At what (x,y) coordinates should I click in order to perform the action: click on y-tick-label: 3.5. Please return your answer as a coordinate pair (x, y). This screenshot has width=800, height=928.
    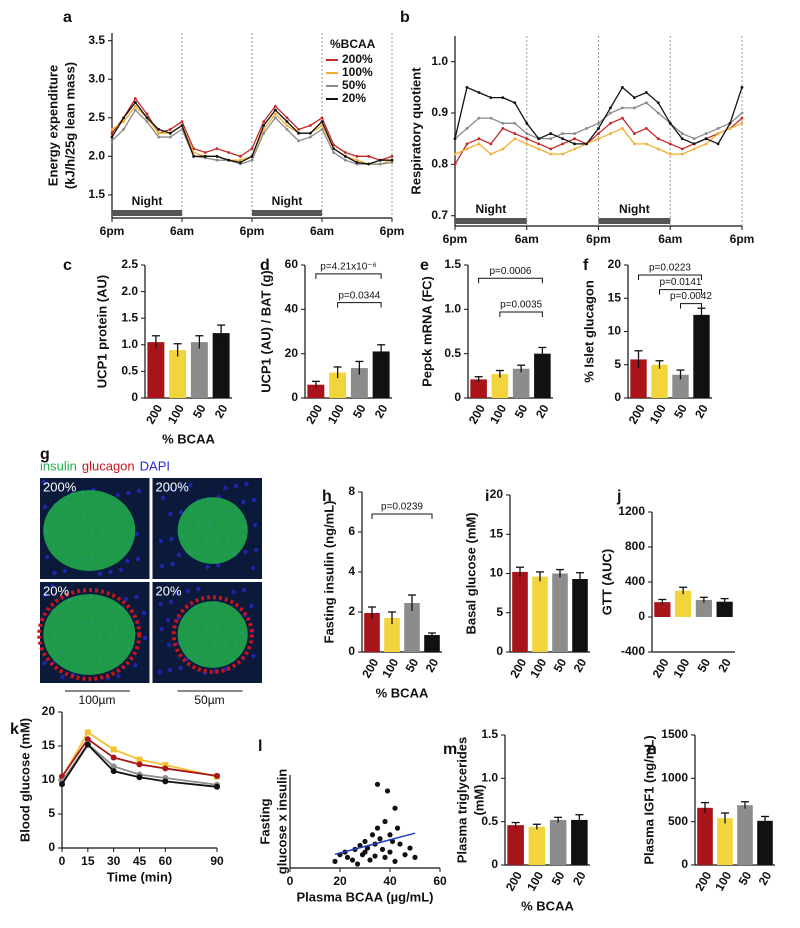
    Looking at the image, I should click on (96, 40).